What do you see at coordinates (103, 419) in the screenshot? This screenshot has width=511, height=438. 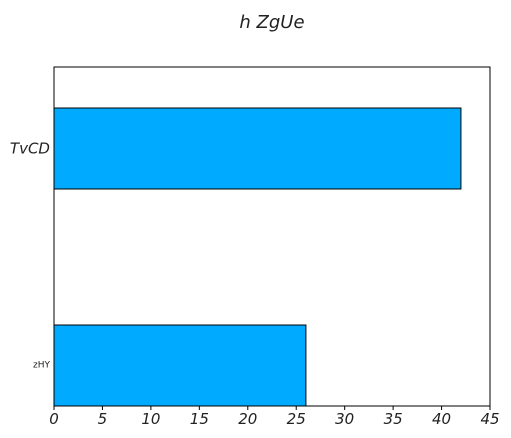 I see `x-tick-label: 5` at bounding box center [103, 419].